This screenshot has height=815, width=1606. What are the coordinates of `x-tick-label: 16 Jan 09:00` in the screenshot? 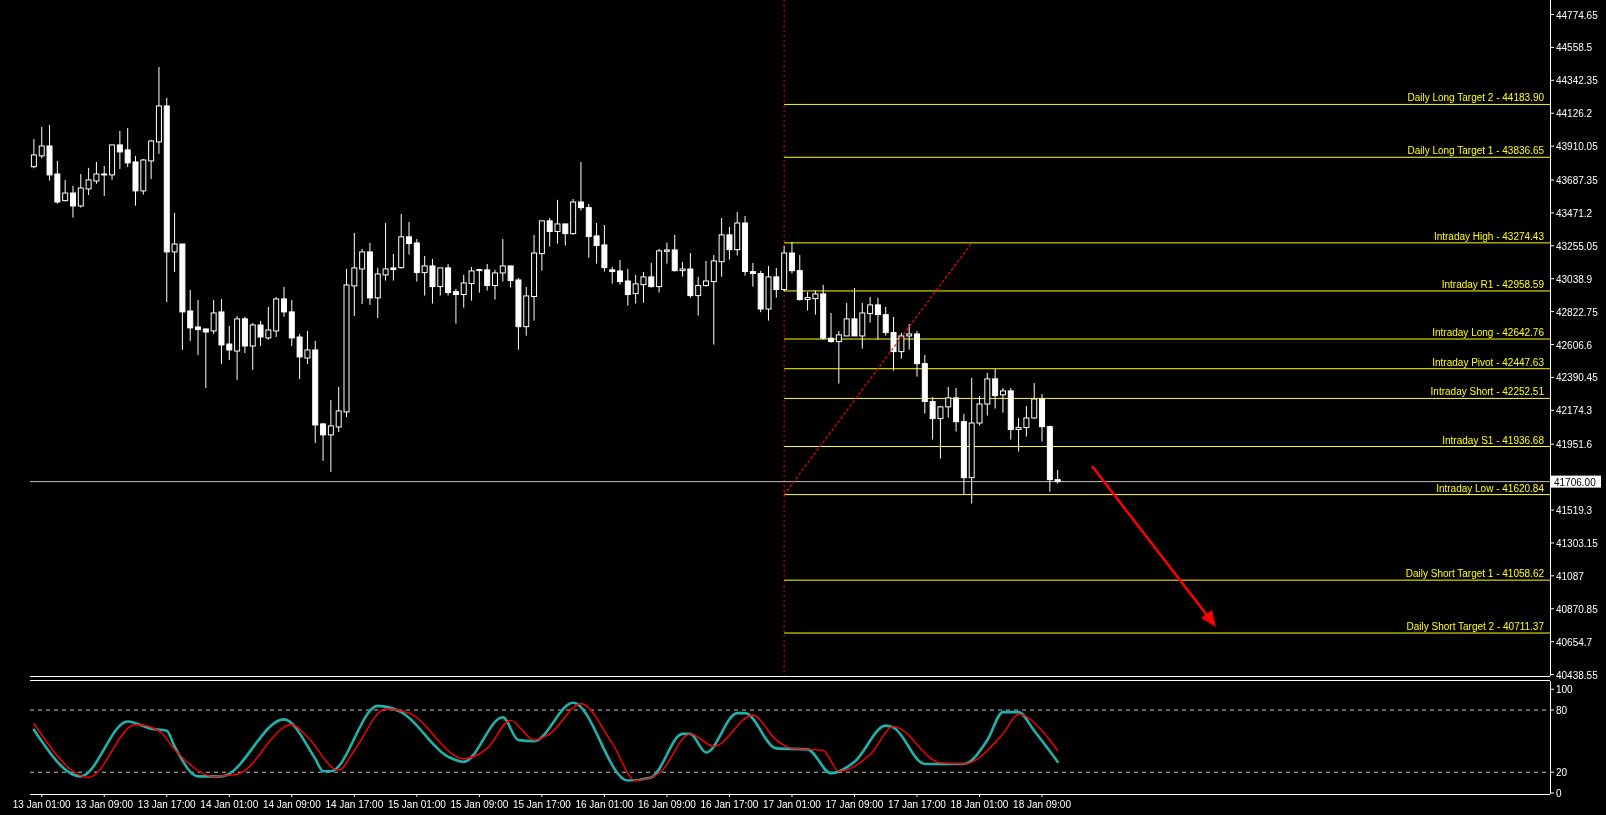 It's located at (667, 804).